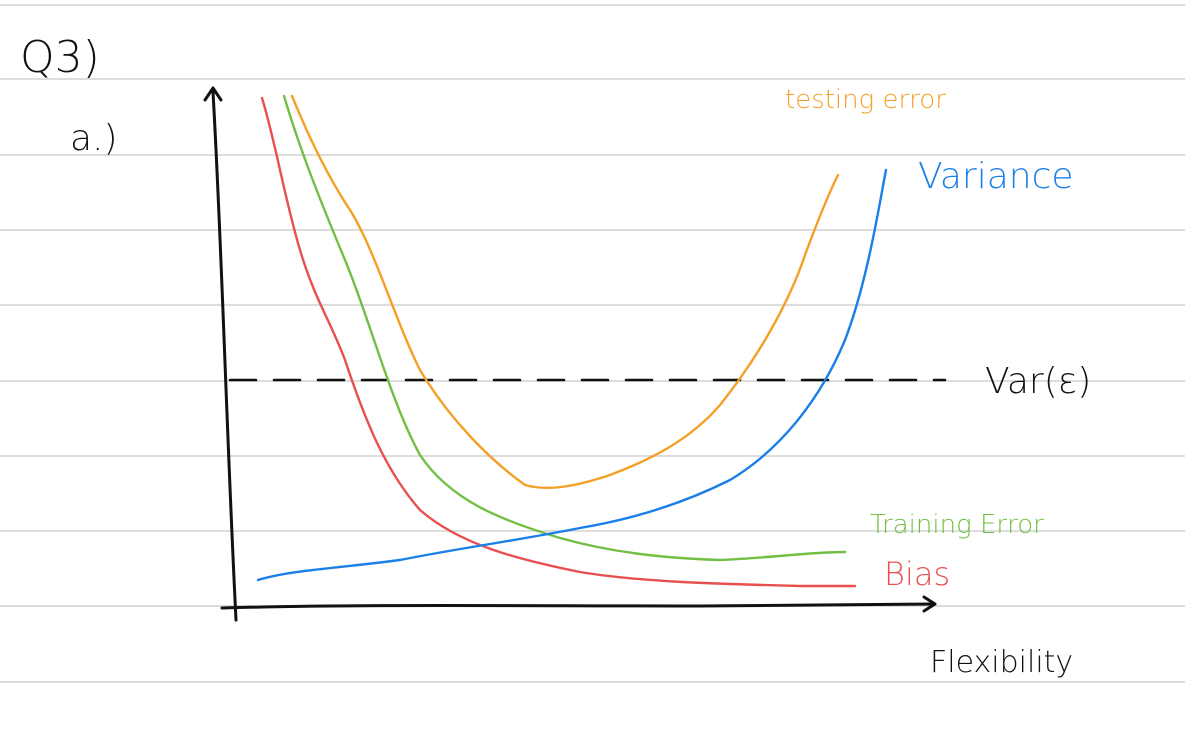  What do you see at coordinates (94, 138) in the screenshot?
I see `part-label: a.)` at bounding box center [94, 138].